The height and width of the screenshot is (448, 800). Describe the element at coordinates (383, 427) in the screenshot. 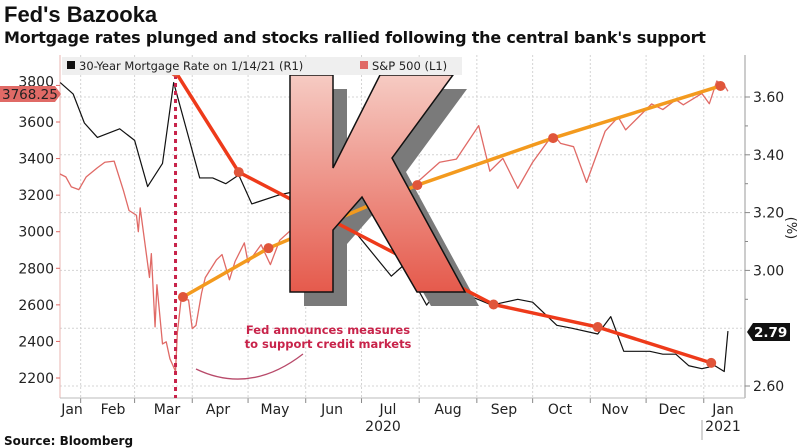

I see `x-year-label: 2020` at that location.